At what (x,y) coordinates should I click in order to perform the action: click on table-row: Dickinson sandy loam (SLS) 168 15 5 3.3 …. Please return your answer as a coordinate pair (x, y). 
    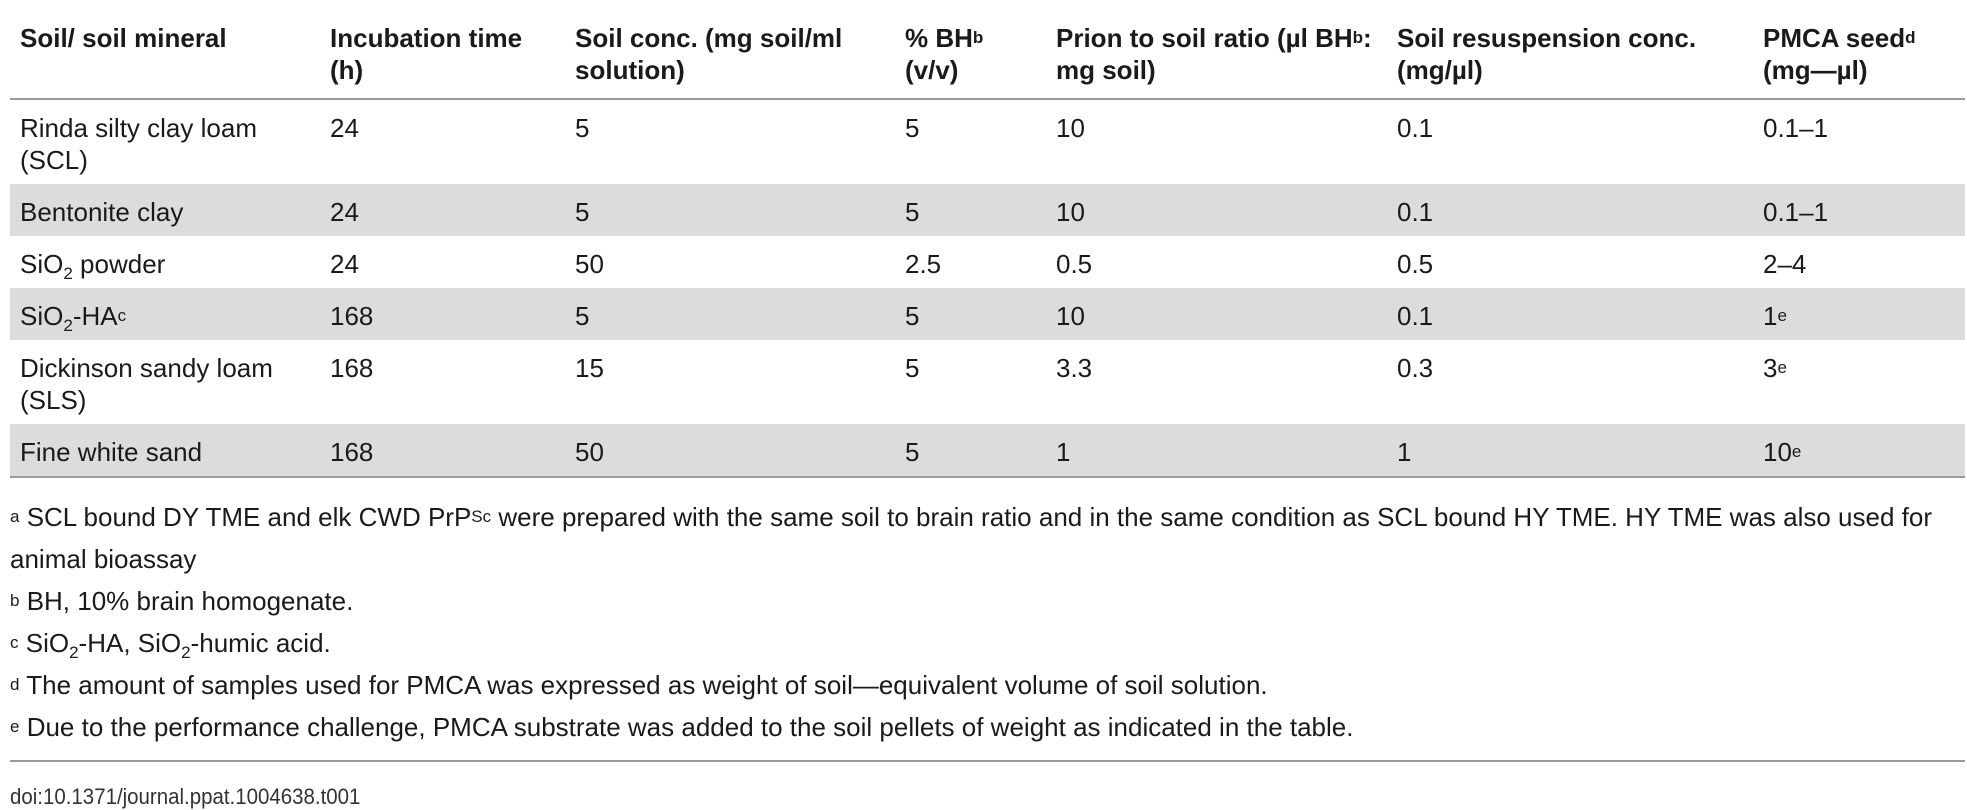
    Looking at the image, I should click on (987, 382).